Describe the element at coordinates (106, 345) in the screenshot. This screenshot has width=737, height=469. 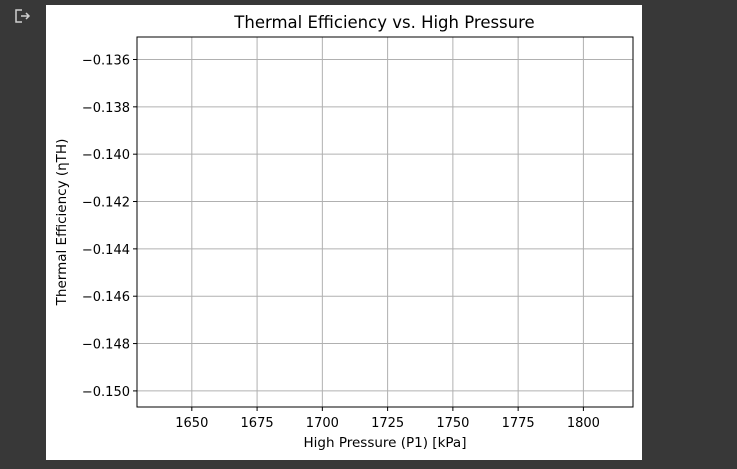
I see `y-tick-label: −0.148` at that location.